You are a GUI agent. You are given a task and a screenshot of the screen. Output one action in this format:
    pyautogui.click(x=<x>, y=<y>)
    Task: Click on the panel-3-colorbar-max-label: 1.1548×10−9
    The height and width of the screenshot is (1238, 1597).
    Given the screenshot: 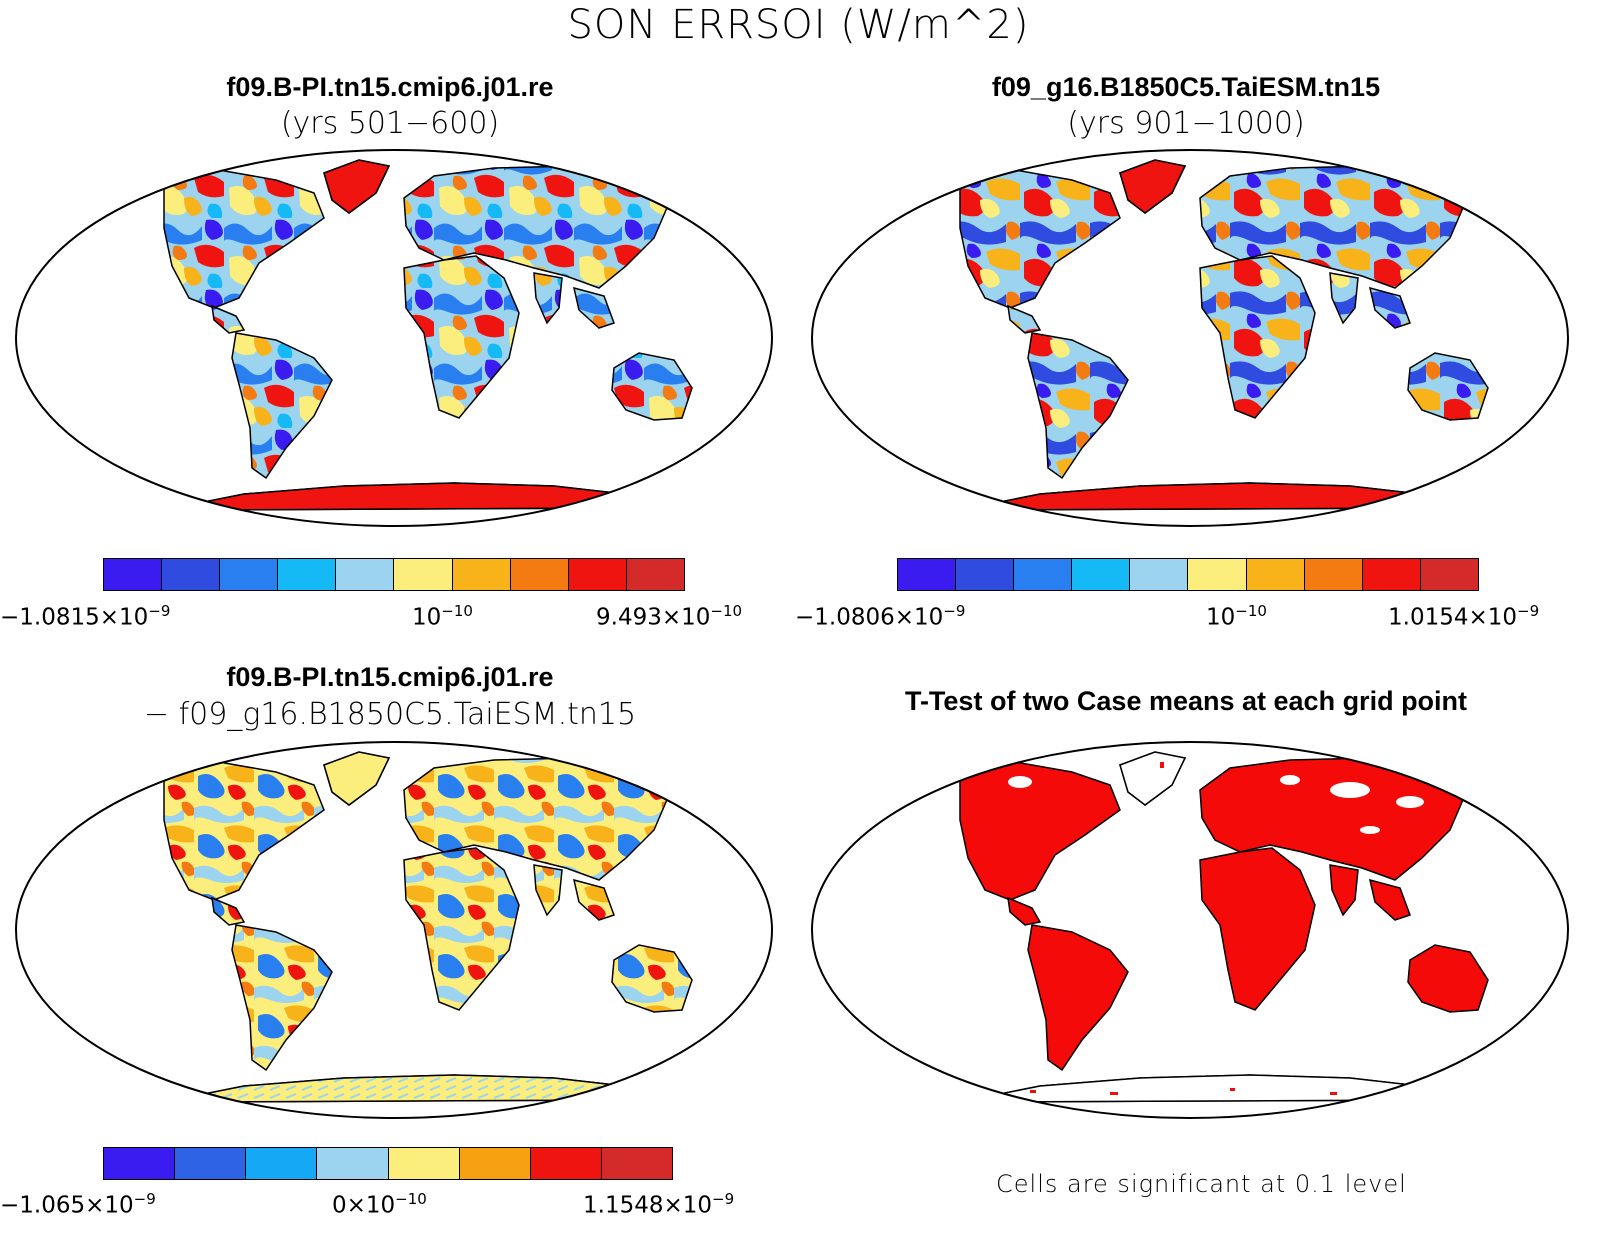 What is the action you would take?
    pyautogui.click(x=659, y=1204)
    